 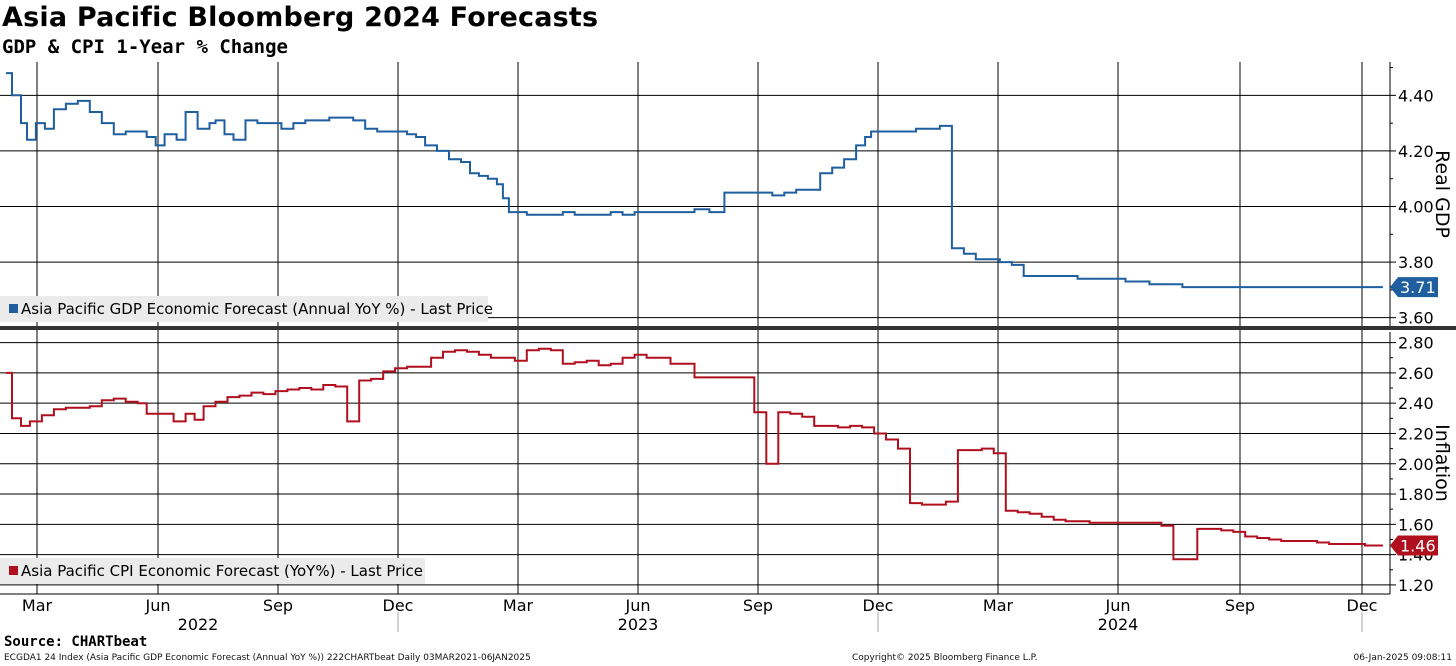 What do you see at coordinates (638, 624) in the screenshot?
I see `x-year-label: 2023` at bounding box center [638, 624].